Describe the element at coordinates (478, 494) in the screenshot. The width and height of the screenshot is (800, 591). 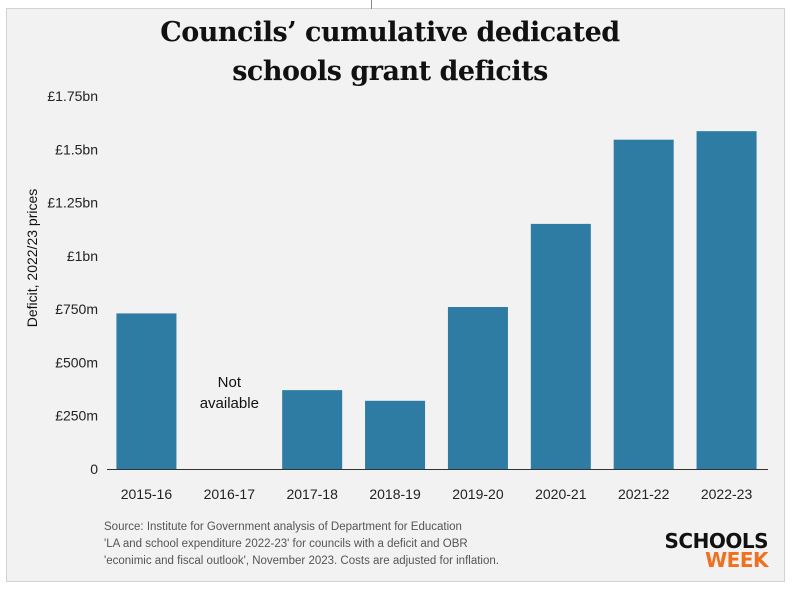
I see `x-tick-label: 2019-20` at that location.